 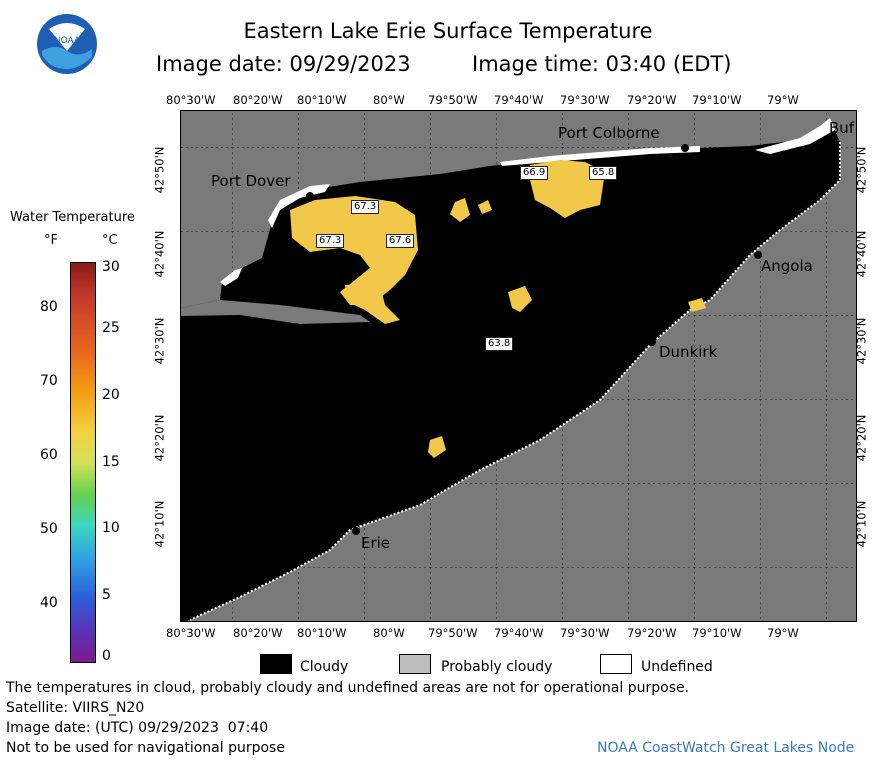 What do you see at coordinates (497, 667) in the screenshot?
I see `legend-label-probably-cloudy: Probably cloudy` at bounding box center [497, 667].